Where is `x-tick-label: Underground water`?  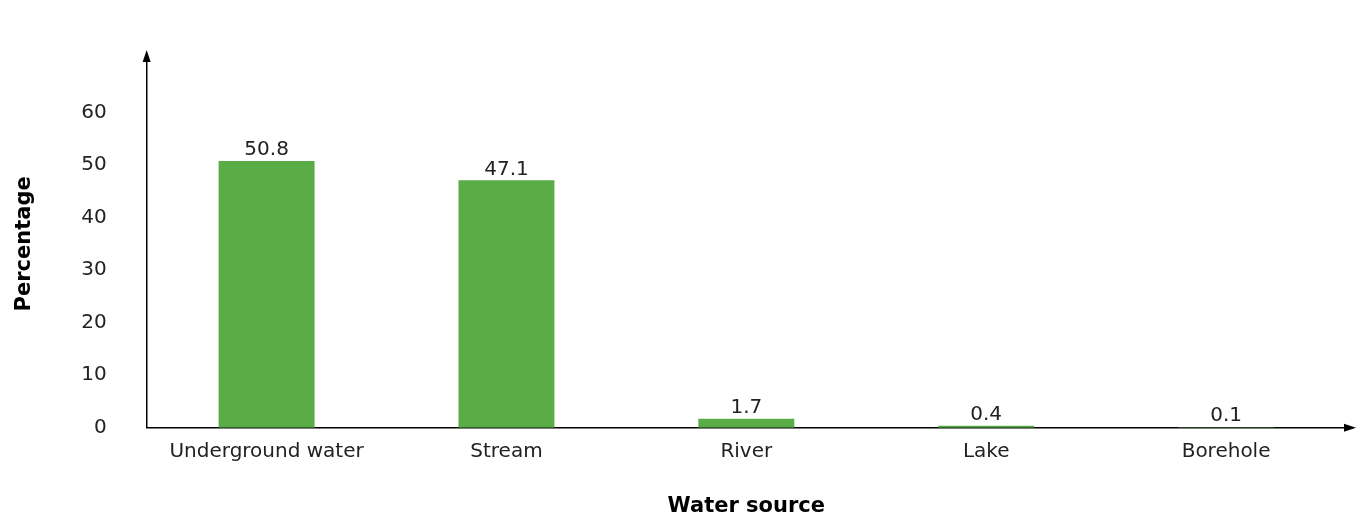 x-tick-label: Underground water is located at coordinates (267, 450).